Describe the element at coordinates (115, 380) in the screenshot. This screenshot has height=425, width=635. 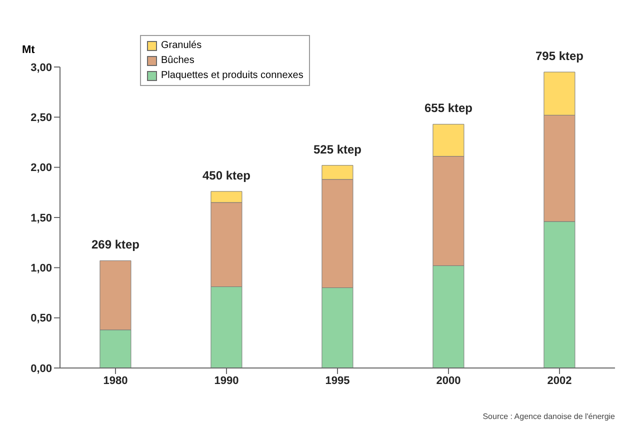
I see `x-tick-label: 1980` at that location.